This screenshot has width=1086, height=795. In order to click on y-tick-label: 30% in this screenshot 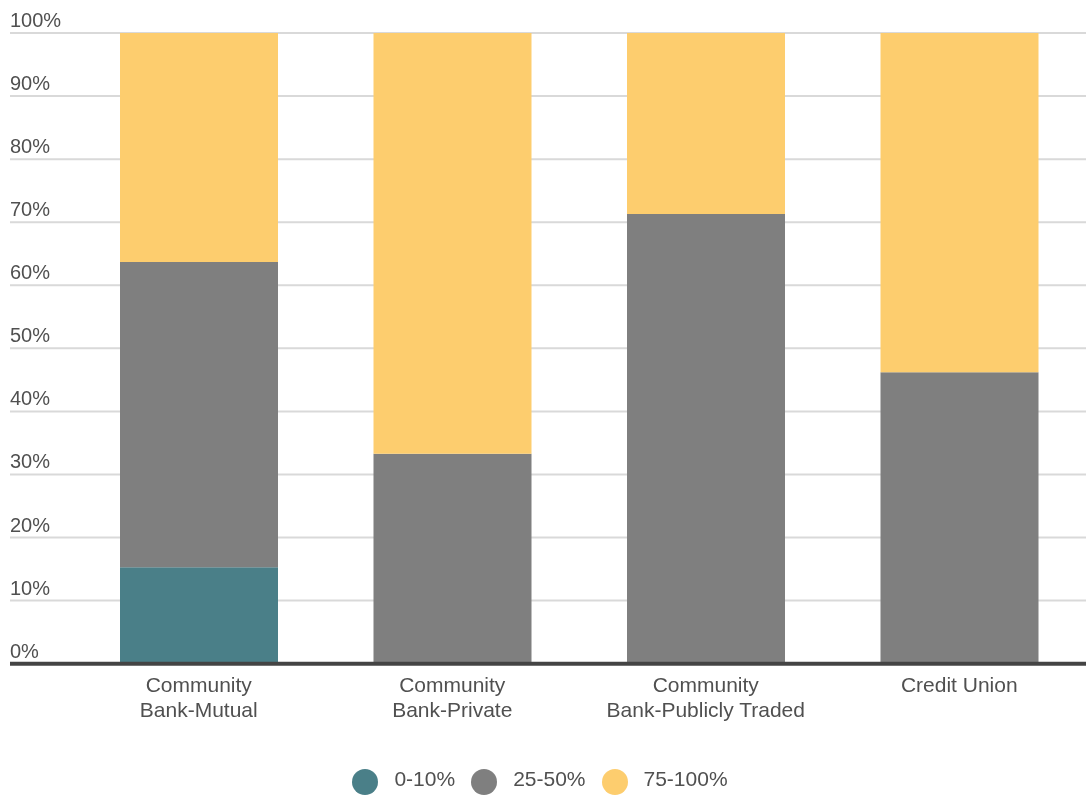, I will do `click(30, 461)`.